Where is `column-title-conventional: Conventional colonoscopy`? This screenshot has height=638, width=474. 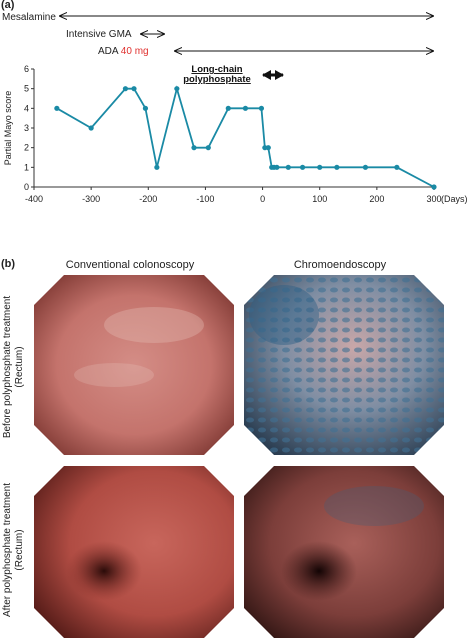 column-title-conventional: Conventional colonoscopy is located at coordinates (130, 265).